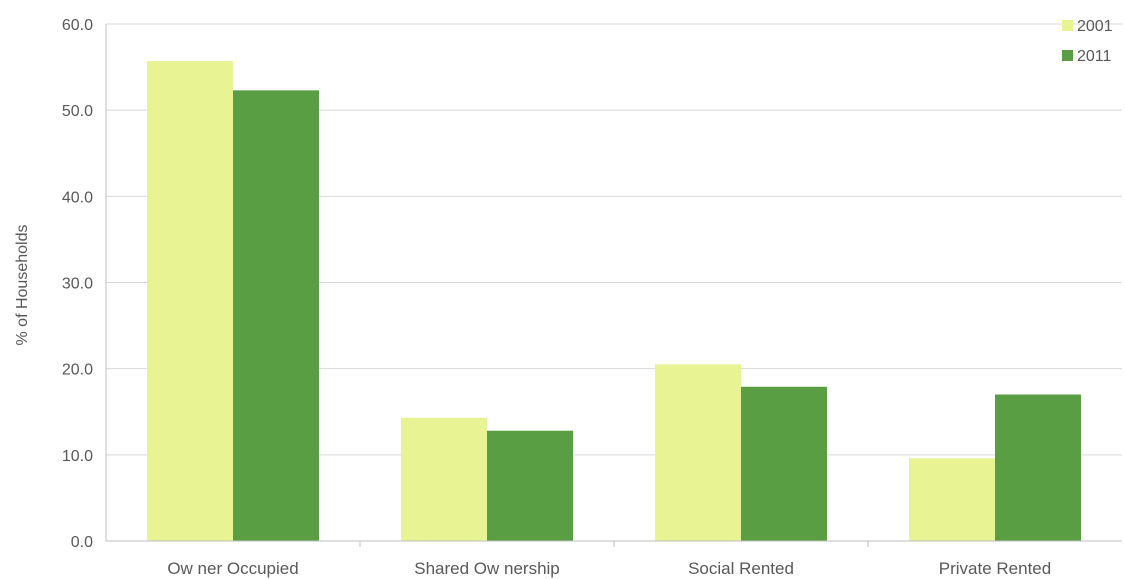 The width and height of the screenshot is (1125, 579). I want to click on y-tick-label: 40.0, so click(77, 197).